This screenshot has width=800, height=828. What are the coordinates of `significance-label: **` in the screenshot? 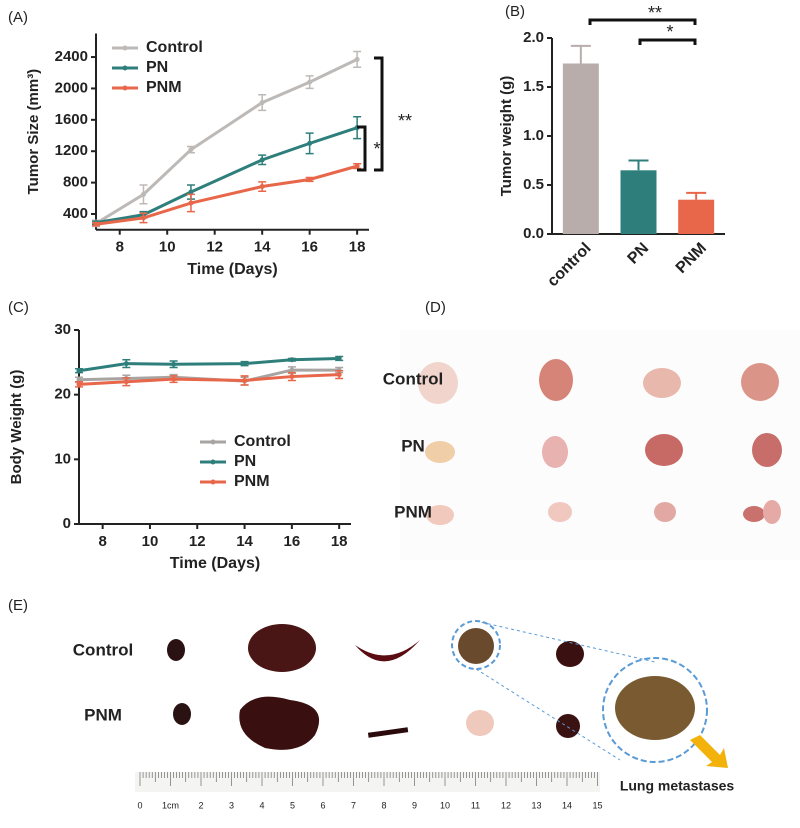 It's located at (405, 121).